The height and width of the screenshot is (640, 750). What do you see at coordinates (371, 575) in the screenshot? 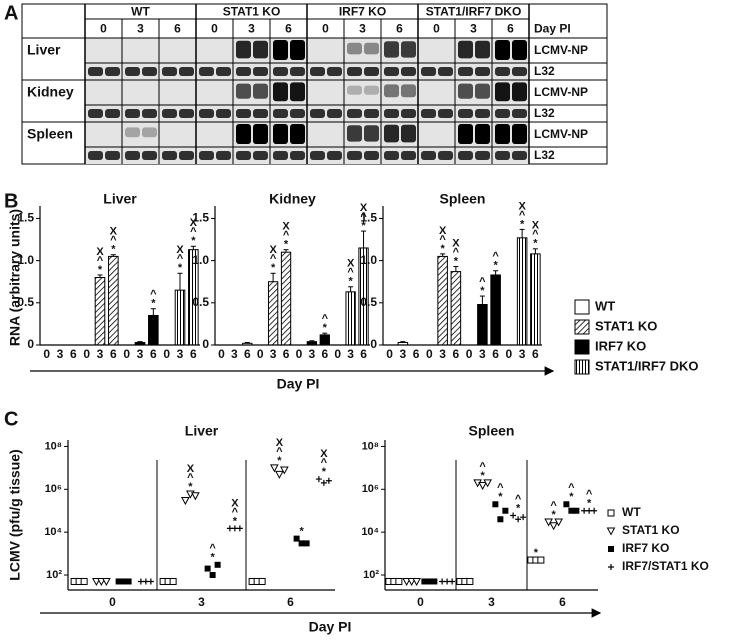
I see `y-tick-label: 10²` at bounding box center [371, 575].